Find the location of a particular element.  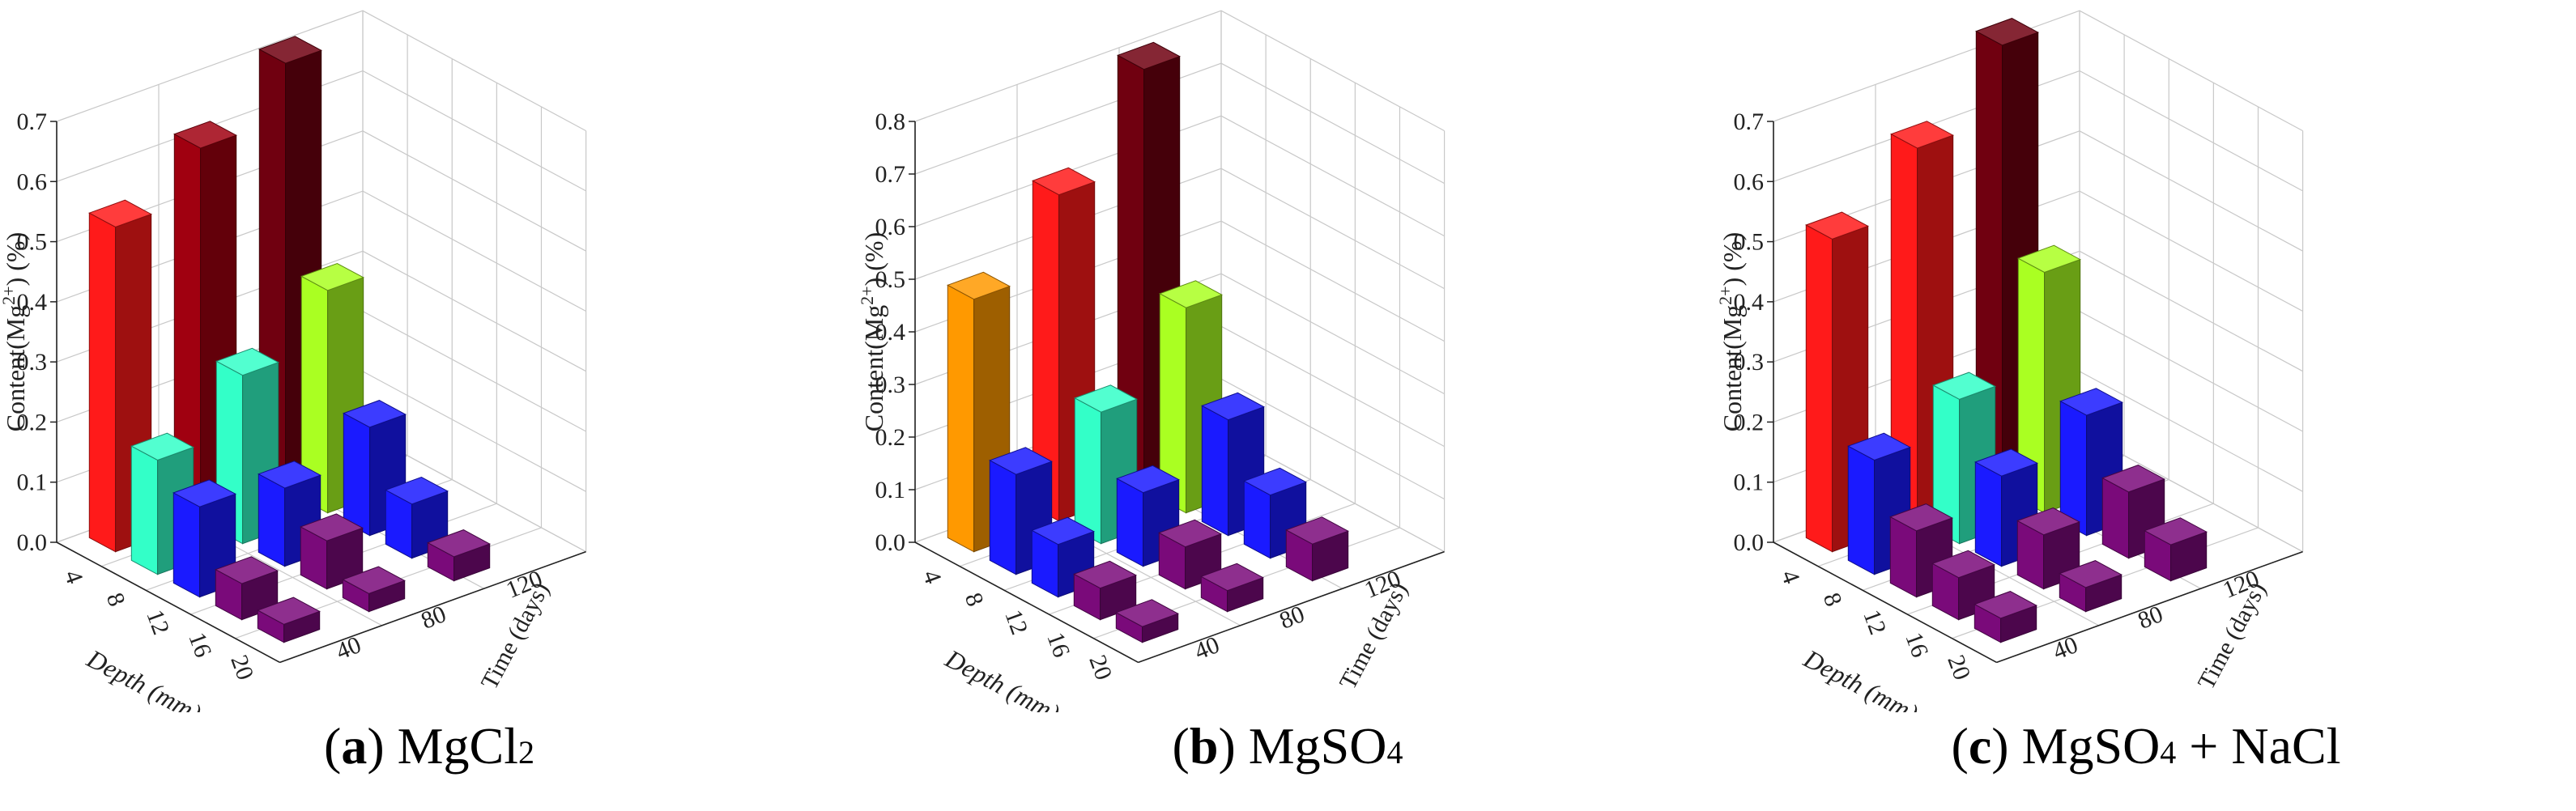

y-tick-label: 0.7 is located at coordinates (32, 121).